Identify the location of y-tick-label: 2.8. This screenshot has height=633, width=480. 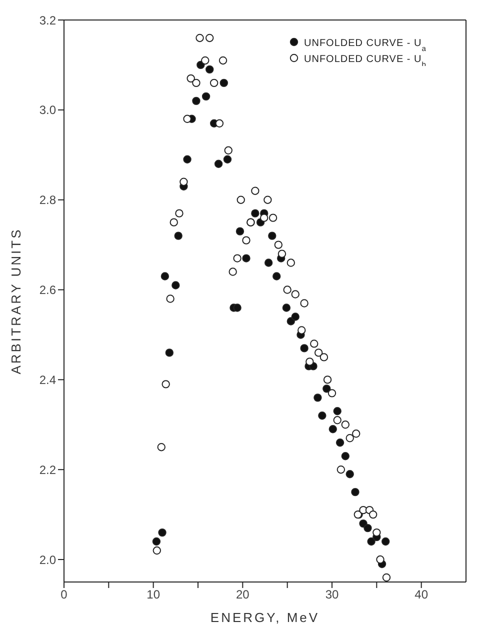
(47, 200).